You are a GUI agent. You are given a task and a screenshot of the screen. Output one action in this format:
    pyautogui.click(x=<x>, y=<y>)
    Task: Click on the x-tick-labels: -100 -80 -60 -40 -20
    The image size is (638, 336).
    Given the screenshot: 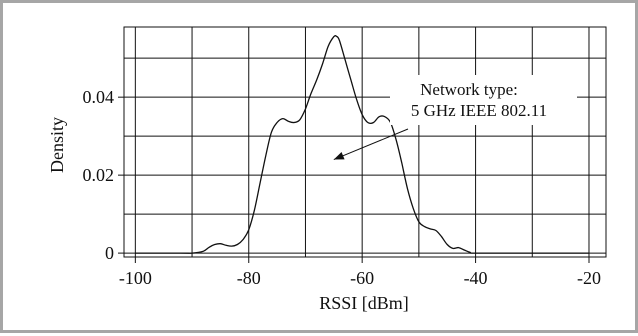 What is the action you would take?
    pyautogui.click(x=360, y=278)
    